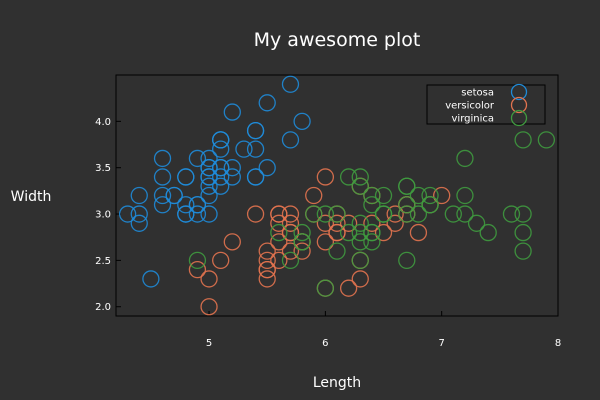 Image resolution: width=600 pixels, height=400 pixels. Describe the element at coordinates (103, 168) in the screenshot. I see `y-tick-label: 3.5` at that location.